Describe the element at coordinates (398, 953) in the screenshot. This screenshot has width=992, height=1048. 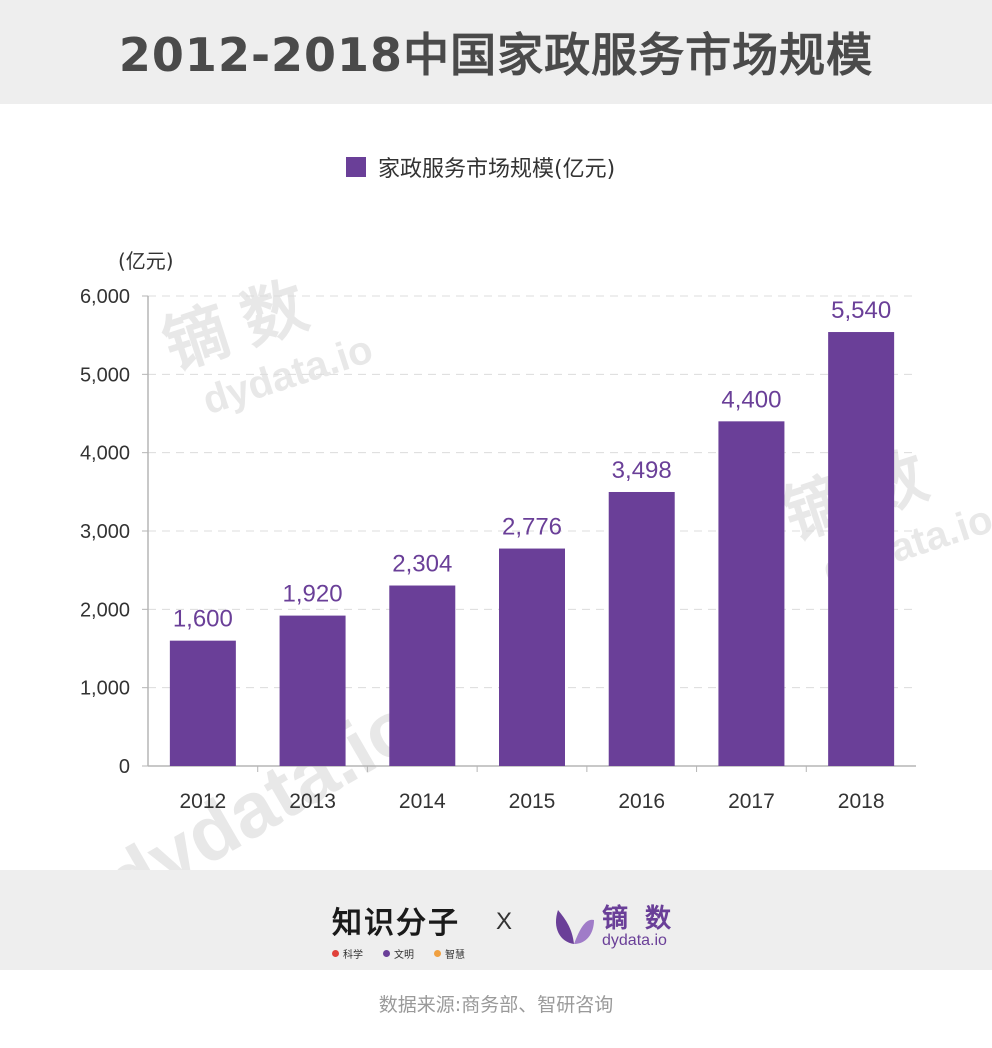
I see `tag-item: 文明` at that location.